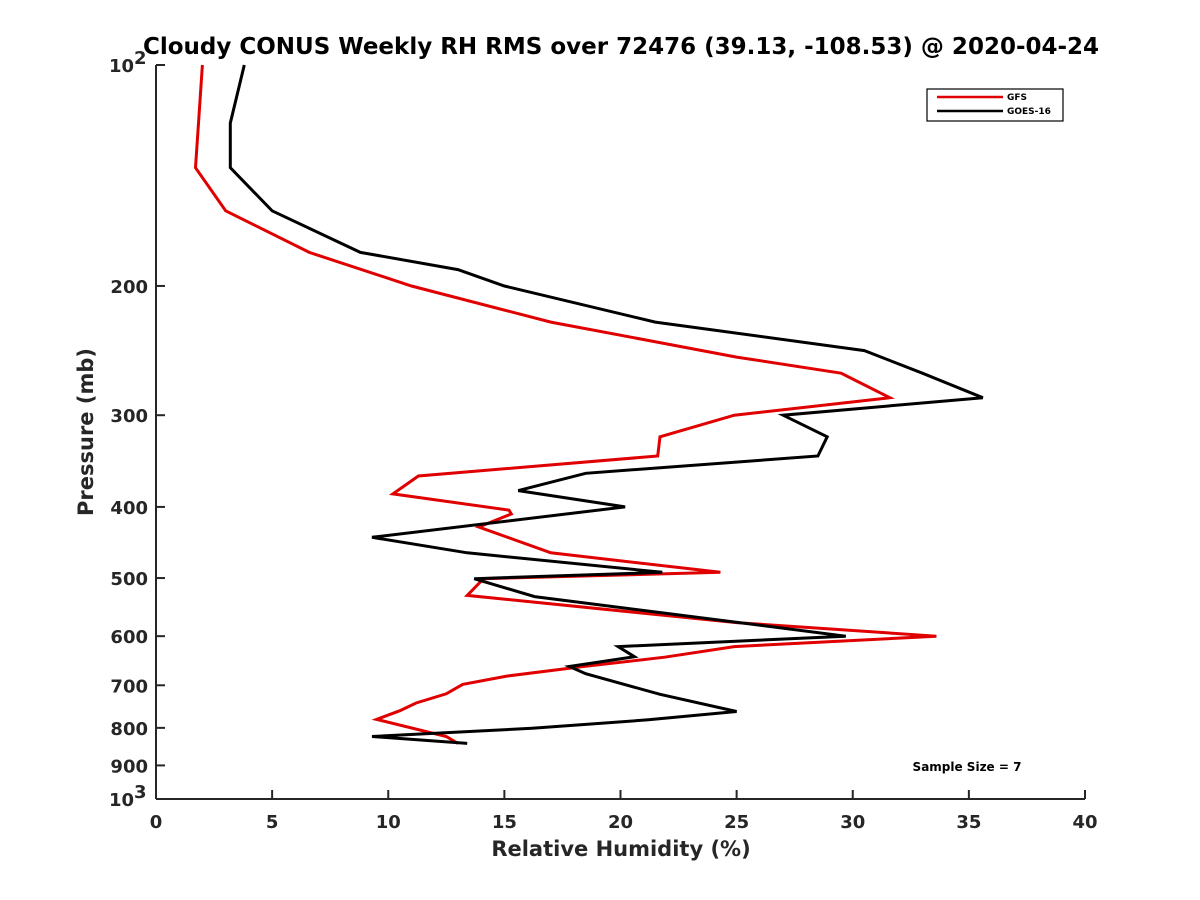 The height and width of the screenshot is (900, 1200). Describe the element at coordinates (140, 58) in the screenshot. I see `y-tick-exponent: 2` at that location.